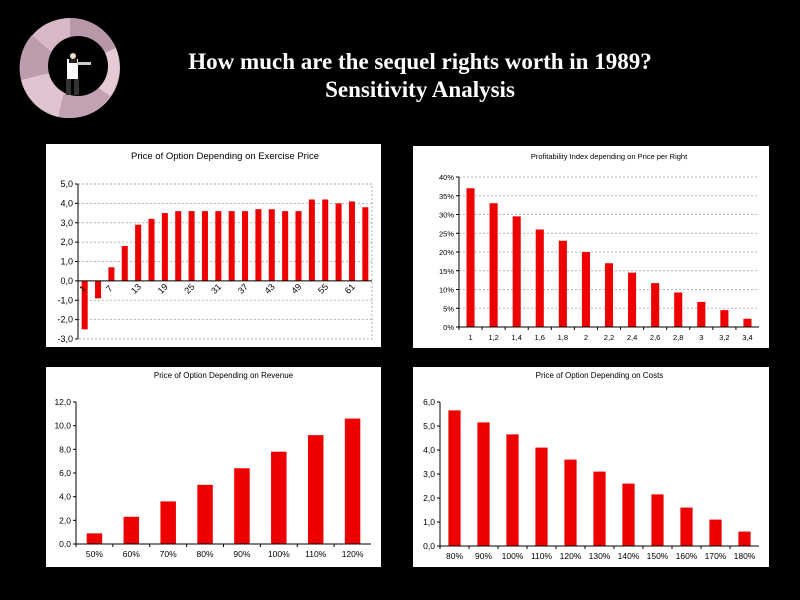 This screenshot has width=800, height=600. Describe the element at coordinates (446, 177) in the screenshot. I see `y-tick-label: 40%` at that location.